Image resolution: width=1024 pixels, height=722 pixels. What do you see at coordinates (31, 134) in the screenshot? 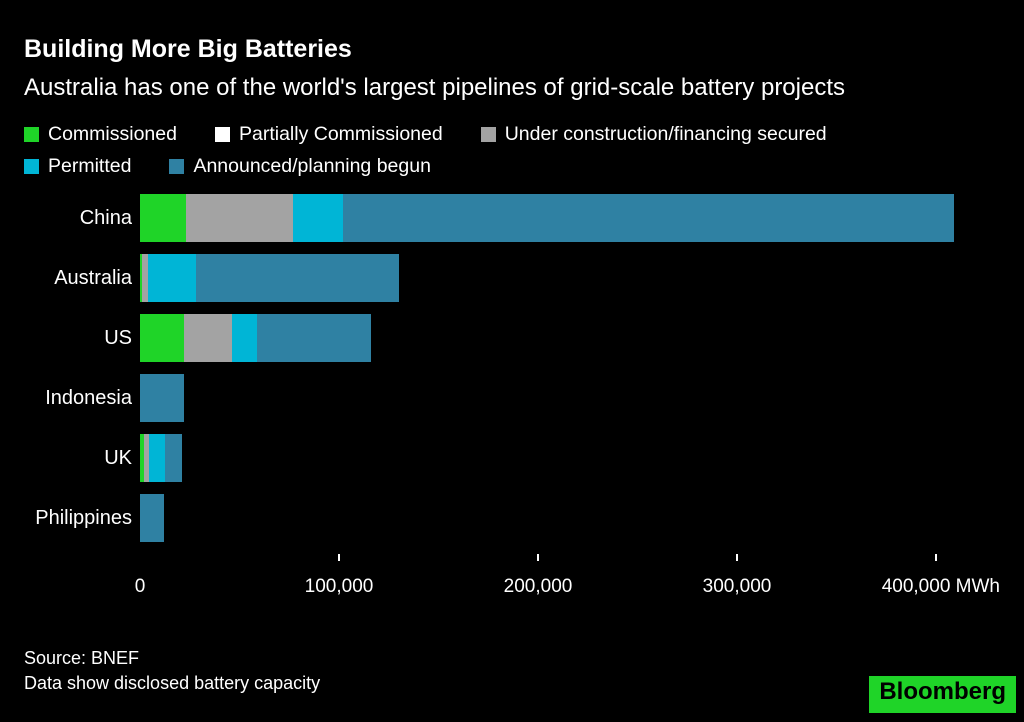
I see `legend-swatch-commissioned` at bounding box center [31, 134].